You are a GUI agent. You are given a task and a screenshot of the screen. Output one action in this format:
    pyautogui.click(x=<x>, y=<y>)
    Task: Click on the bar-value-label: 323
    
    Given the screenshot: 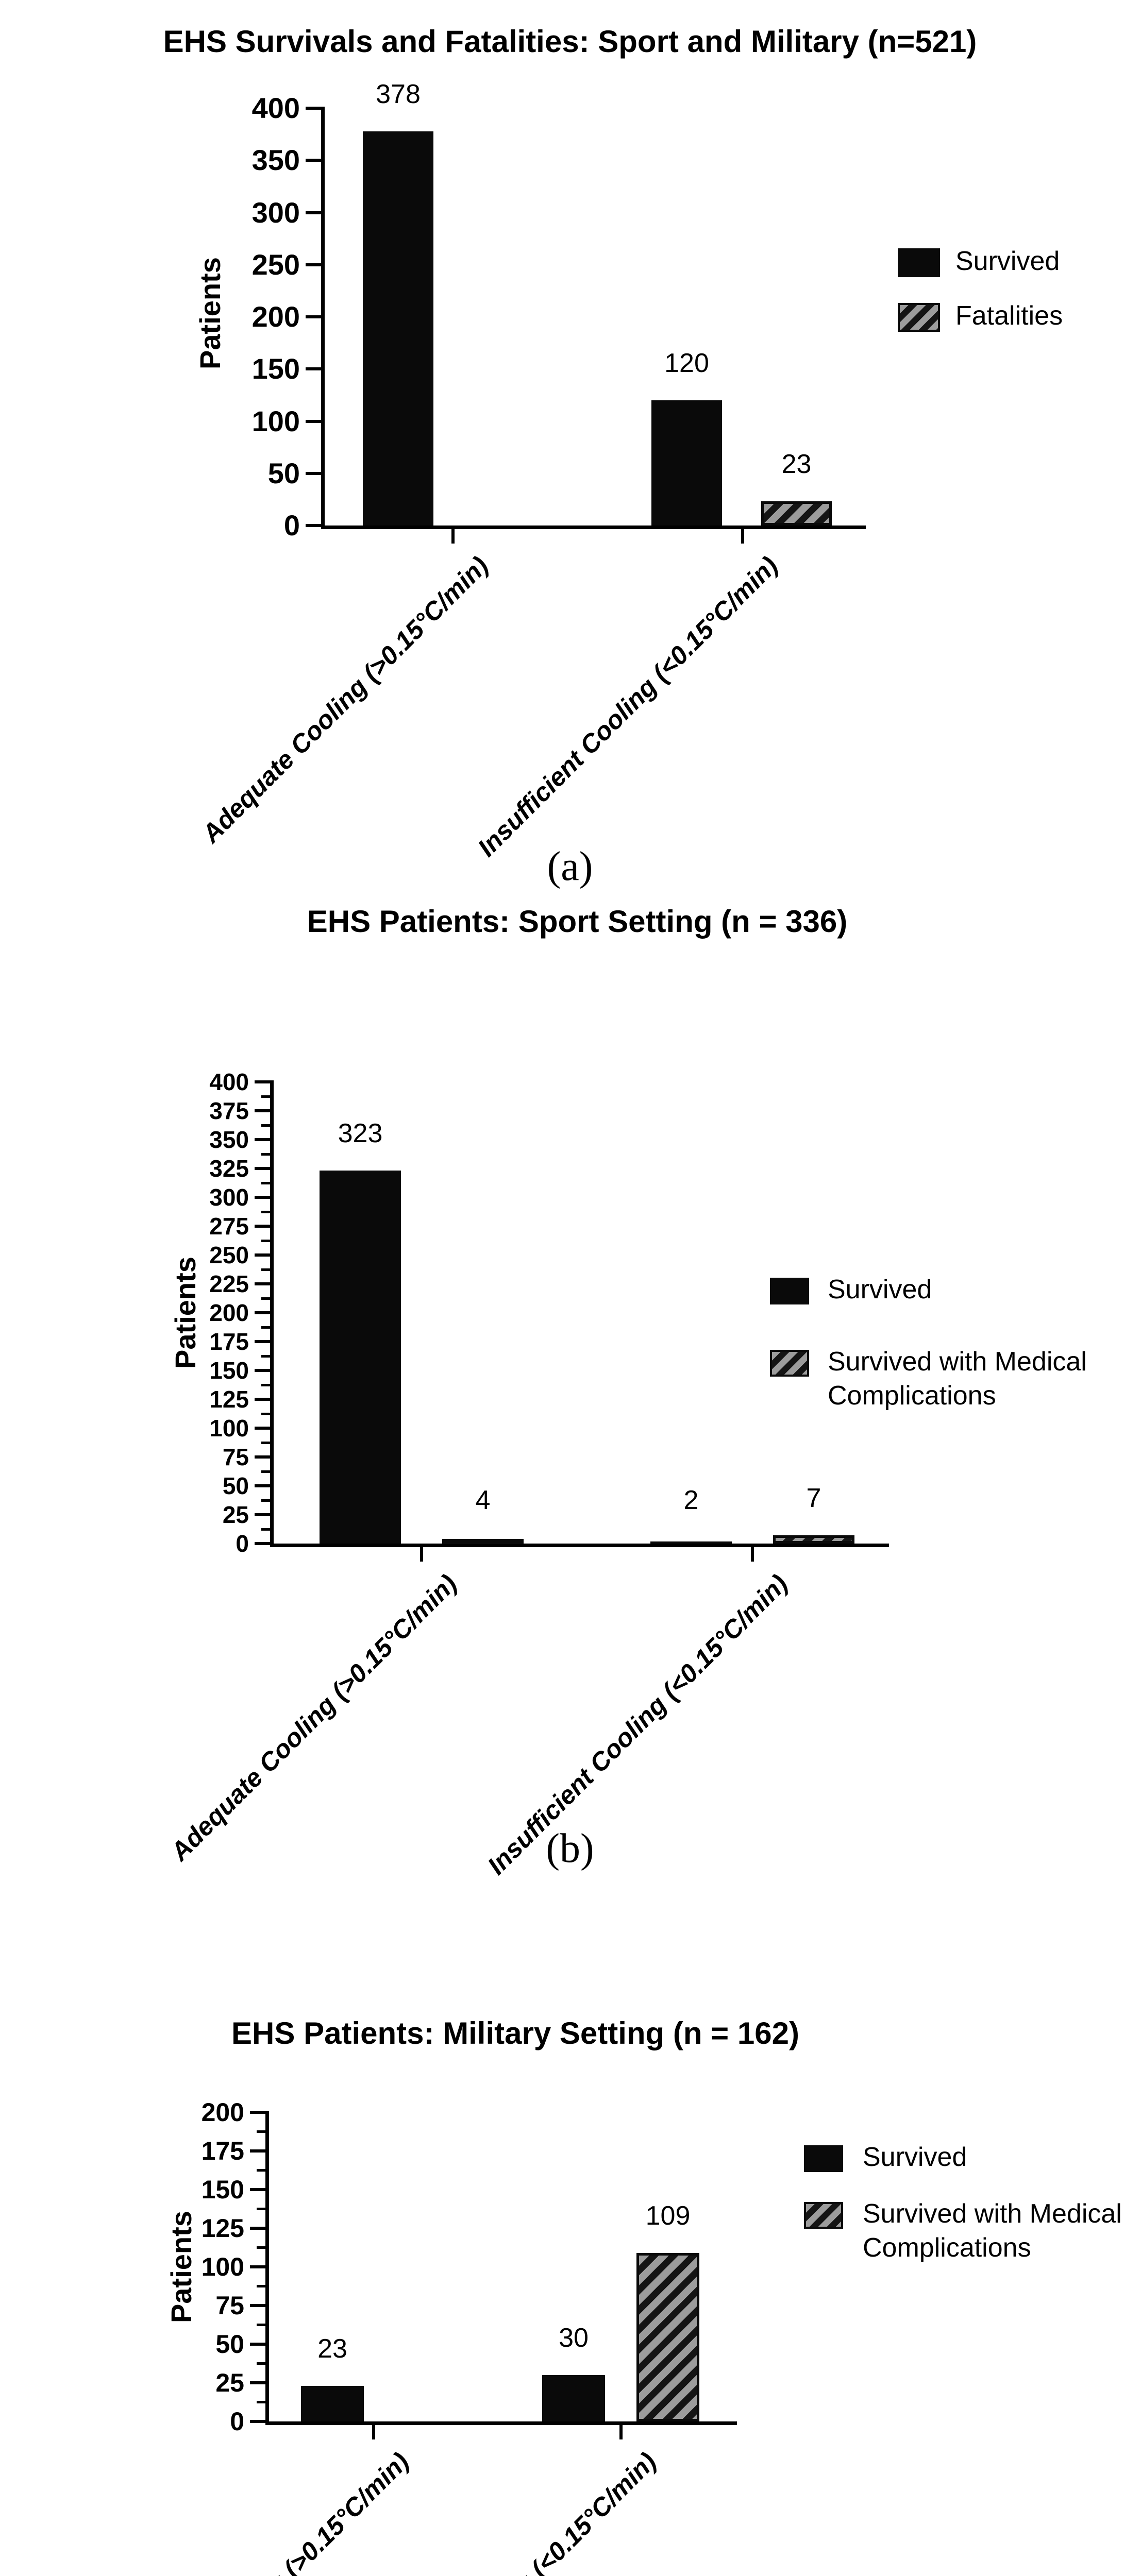 What is the action you would take?
    pyautogui.click(x=360, y=1133)
    